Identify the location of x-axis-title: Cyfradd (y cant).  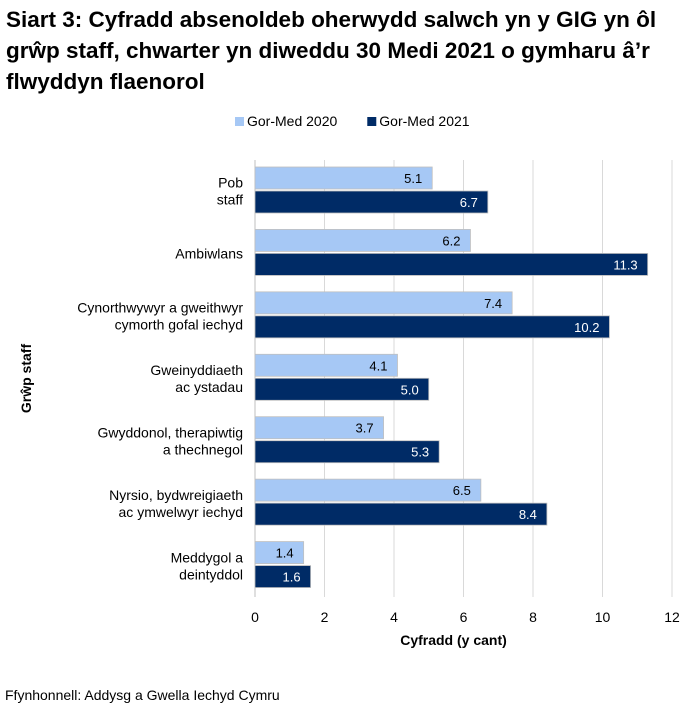
(453, 640).